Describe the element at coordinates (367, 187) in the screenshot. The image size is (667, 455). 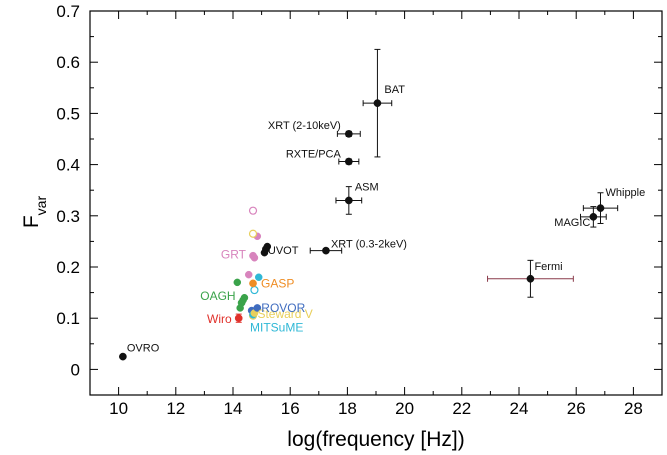
I see `point-label: ASM` at that location.